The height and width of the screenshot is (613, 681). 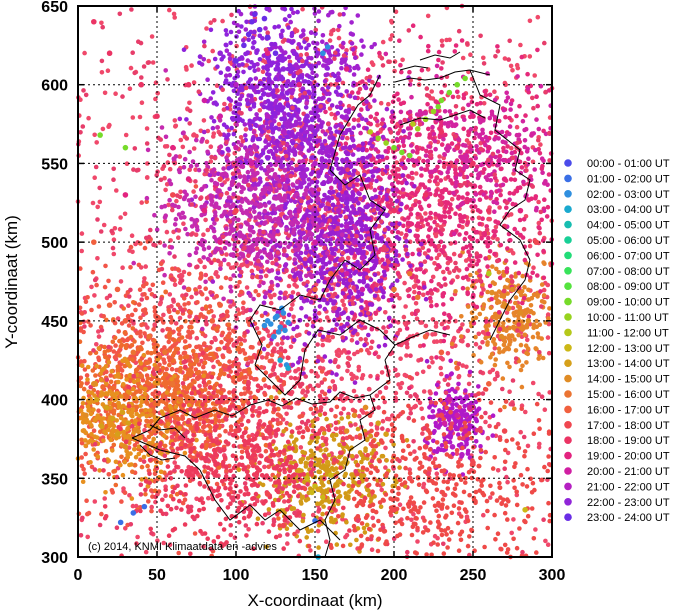 I want to click on x-tick-label: 50, so click(x=157, y=575).